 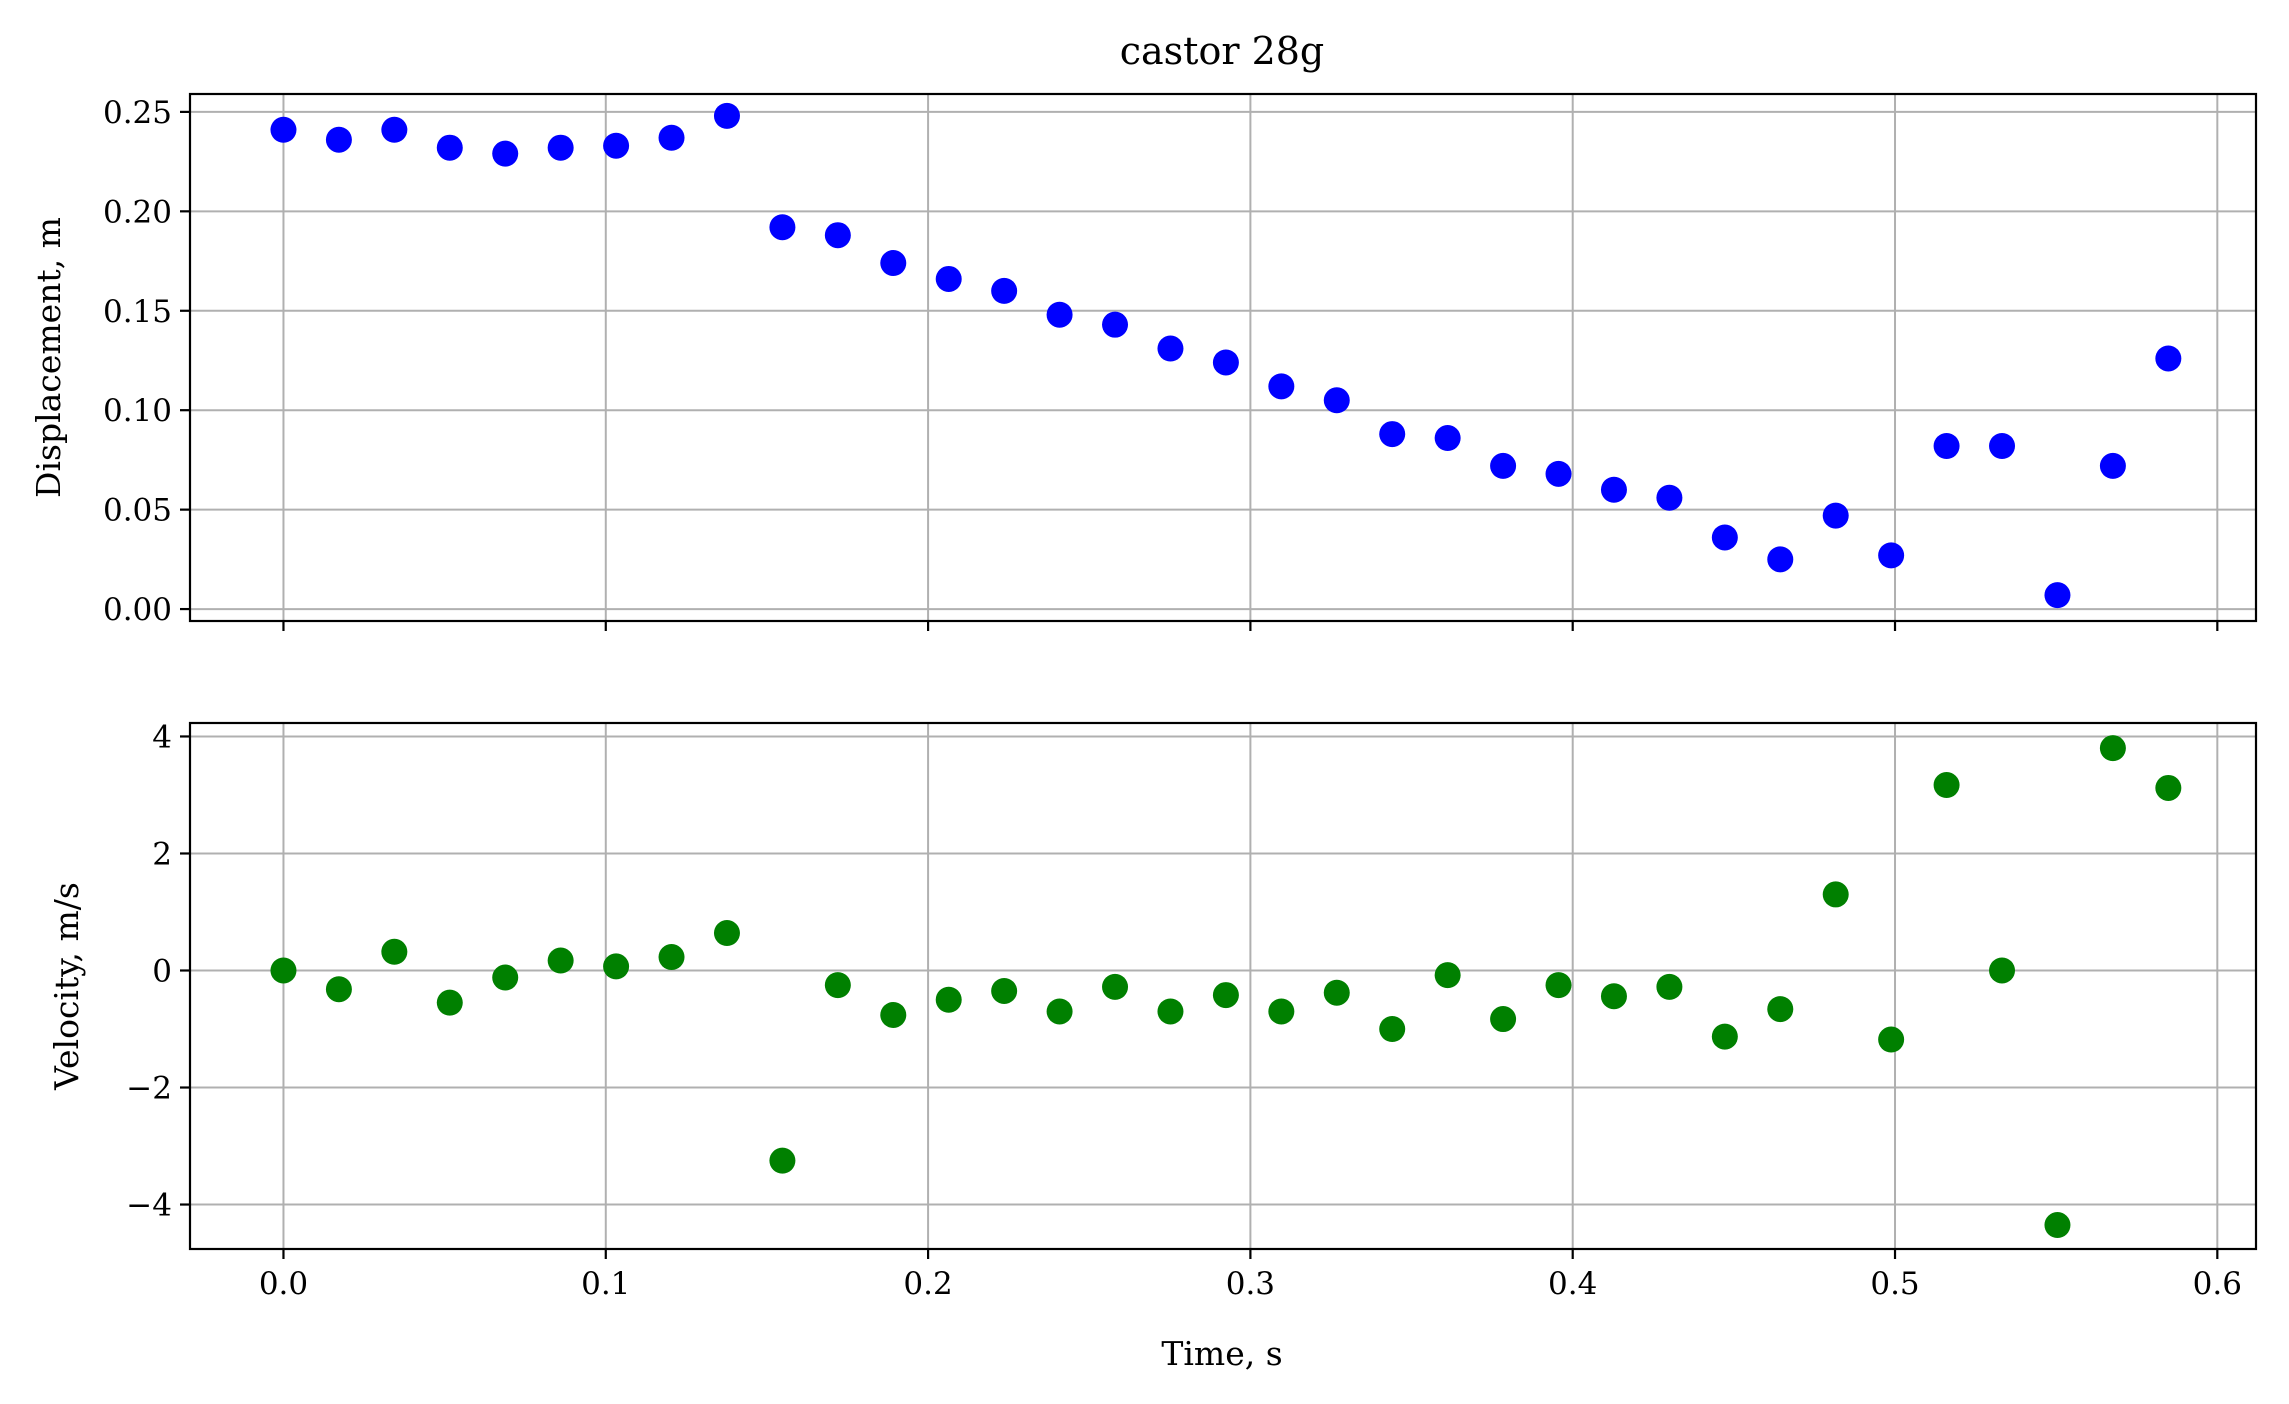 What do you see at coordinates (137, 113) in the screenshot?
I see `displacement-y-tick-label: 0.25` at bounding box center [137, 113].